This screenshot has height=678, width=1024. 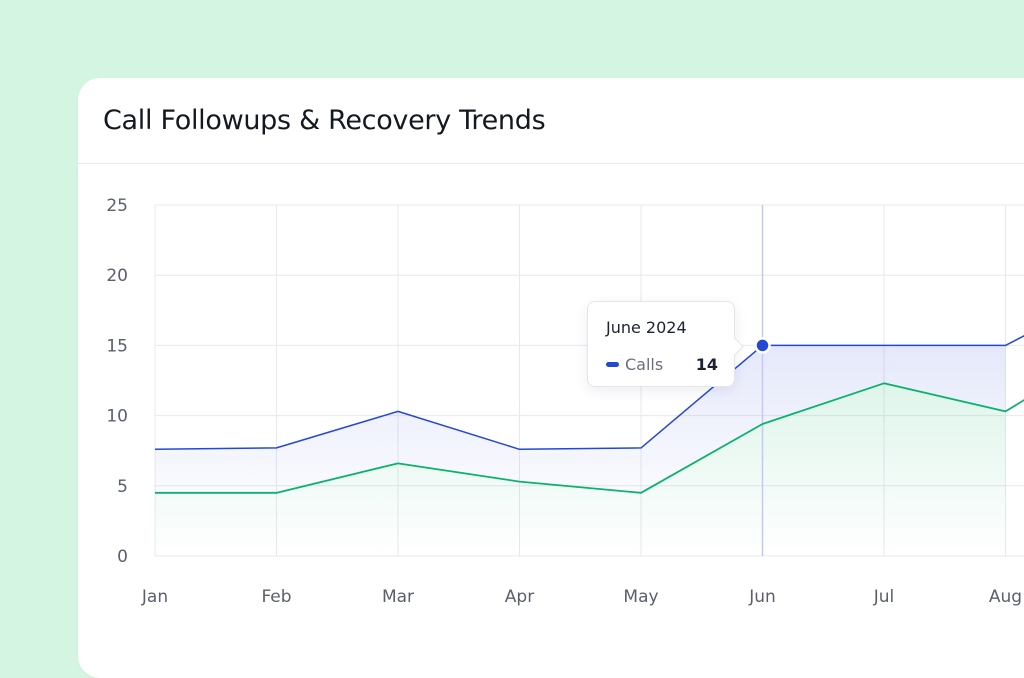 I want to click on calls-line, so click(x=589, y=393).